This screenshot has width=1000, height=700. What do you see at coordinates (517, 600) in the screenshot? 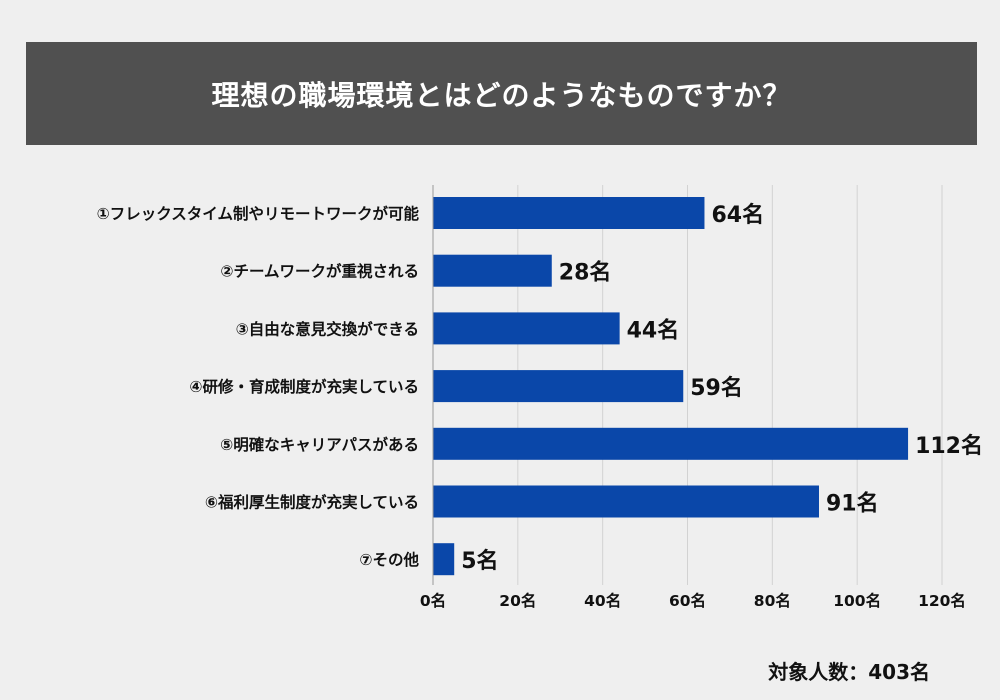
I see `x-tick-label: 20名` at bounding box center [517, 600].